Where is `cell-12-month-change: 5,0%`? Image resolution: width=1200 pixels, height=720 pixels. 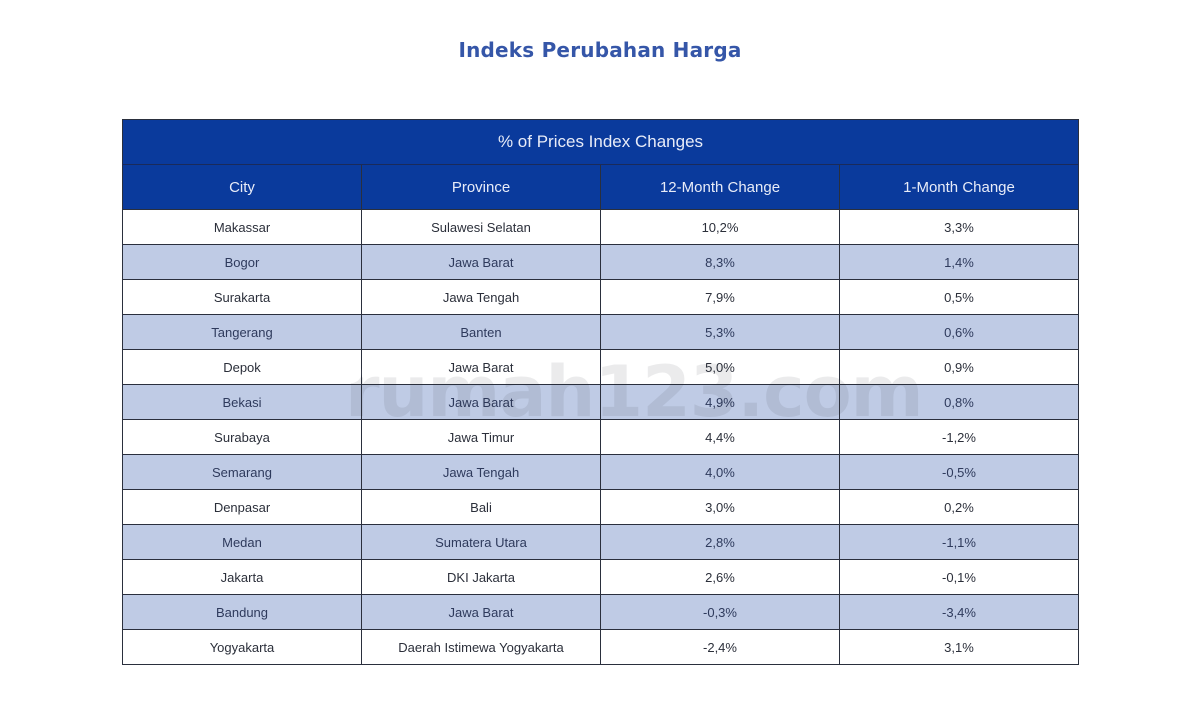 cell-12-month-change: 5,0% is located at coordinates (720, 367).